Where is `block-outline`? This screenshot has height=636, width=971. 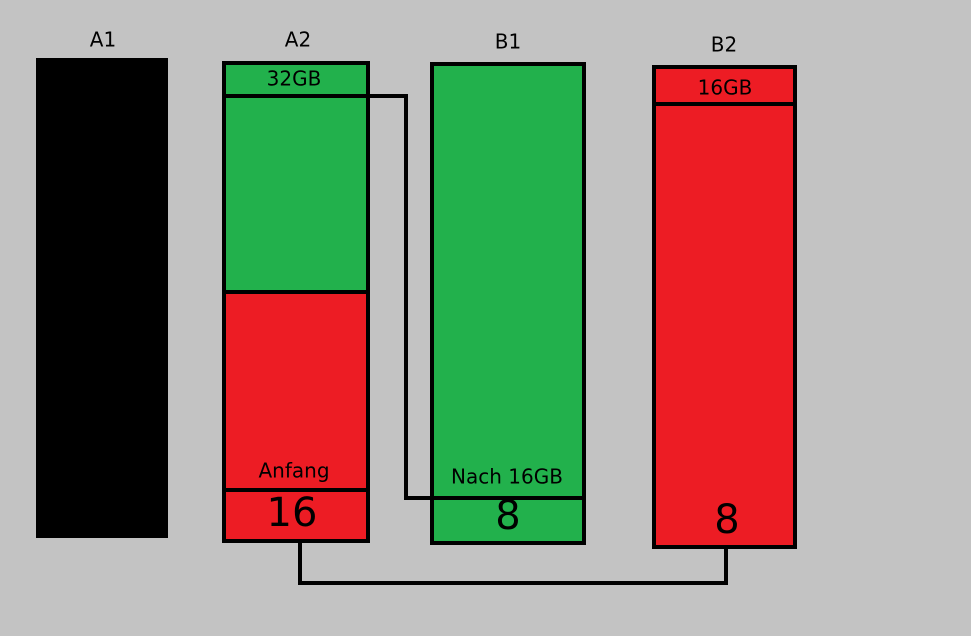
block-outline is located at coordinates (296, 302).